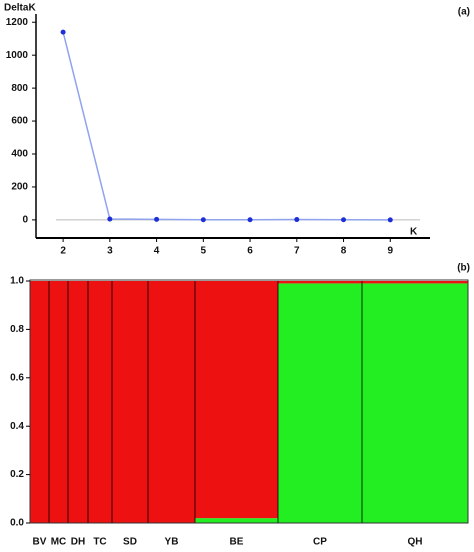 The image size is (474, 552). What do you see at coordinates (40, 542) in the screenshot?
I see `population-label: BV` at bounding box center [40, 542].